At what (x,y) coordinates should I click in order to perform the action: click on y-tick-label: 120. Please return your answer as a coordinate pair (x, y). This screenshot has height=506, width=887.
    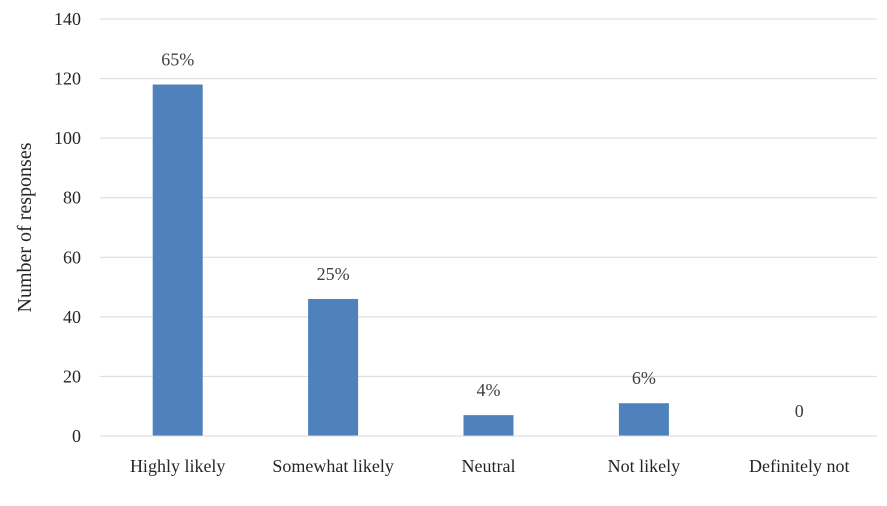
    Looking at the image, I should click on (67, 79).